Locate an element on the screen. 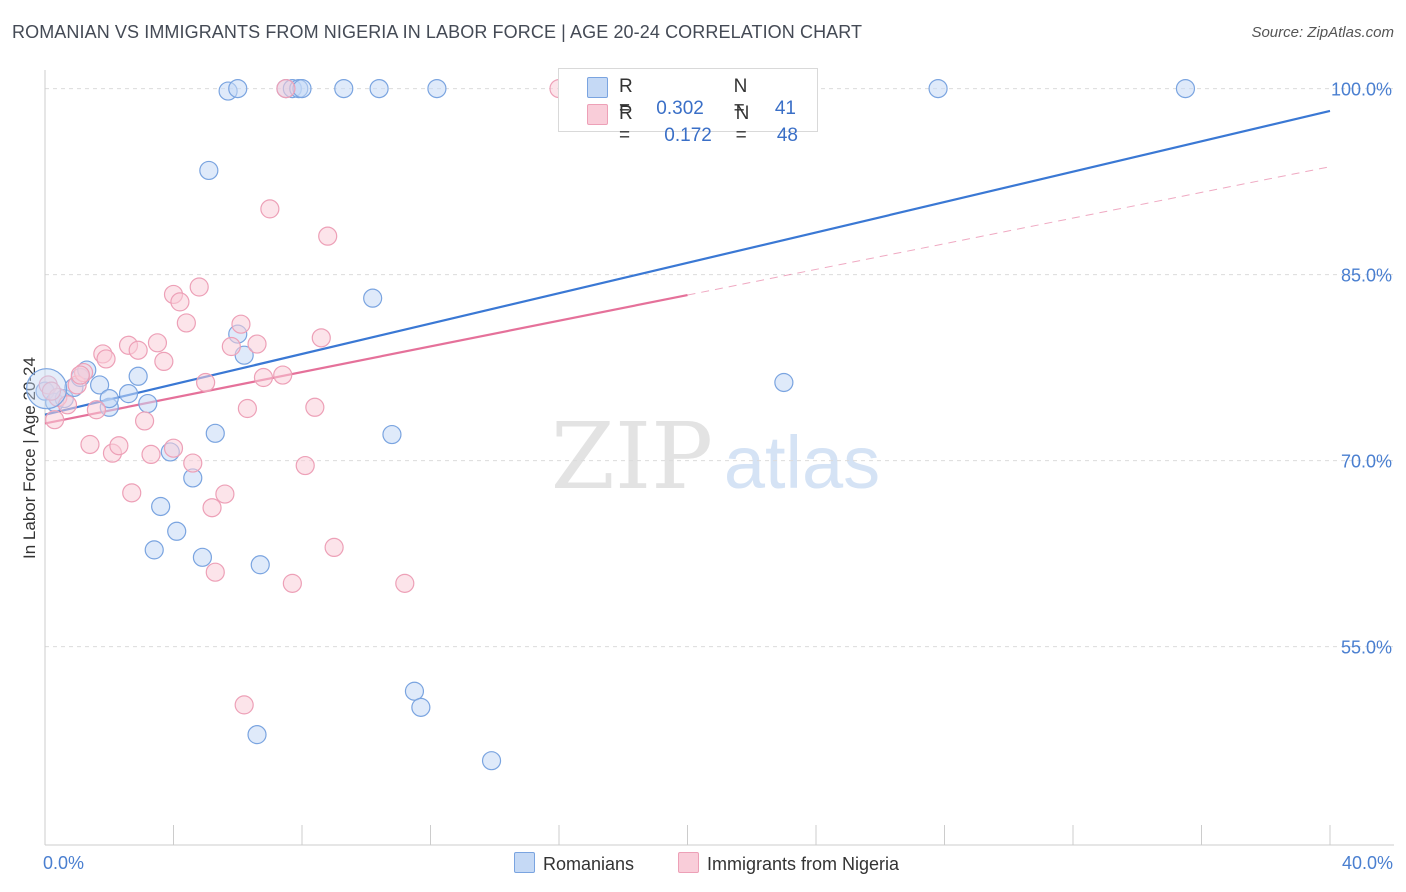 The width and height of the screenshot is (1406, 892). y-tick-label: 100.0% is located at coordinates (1361, 90).